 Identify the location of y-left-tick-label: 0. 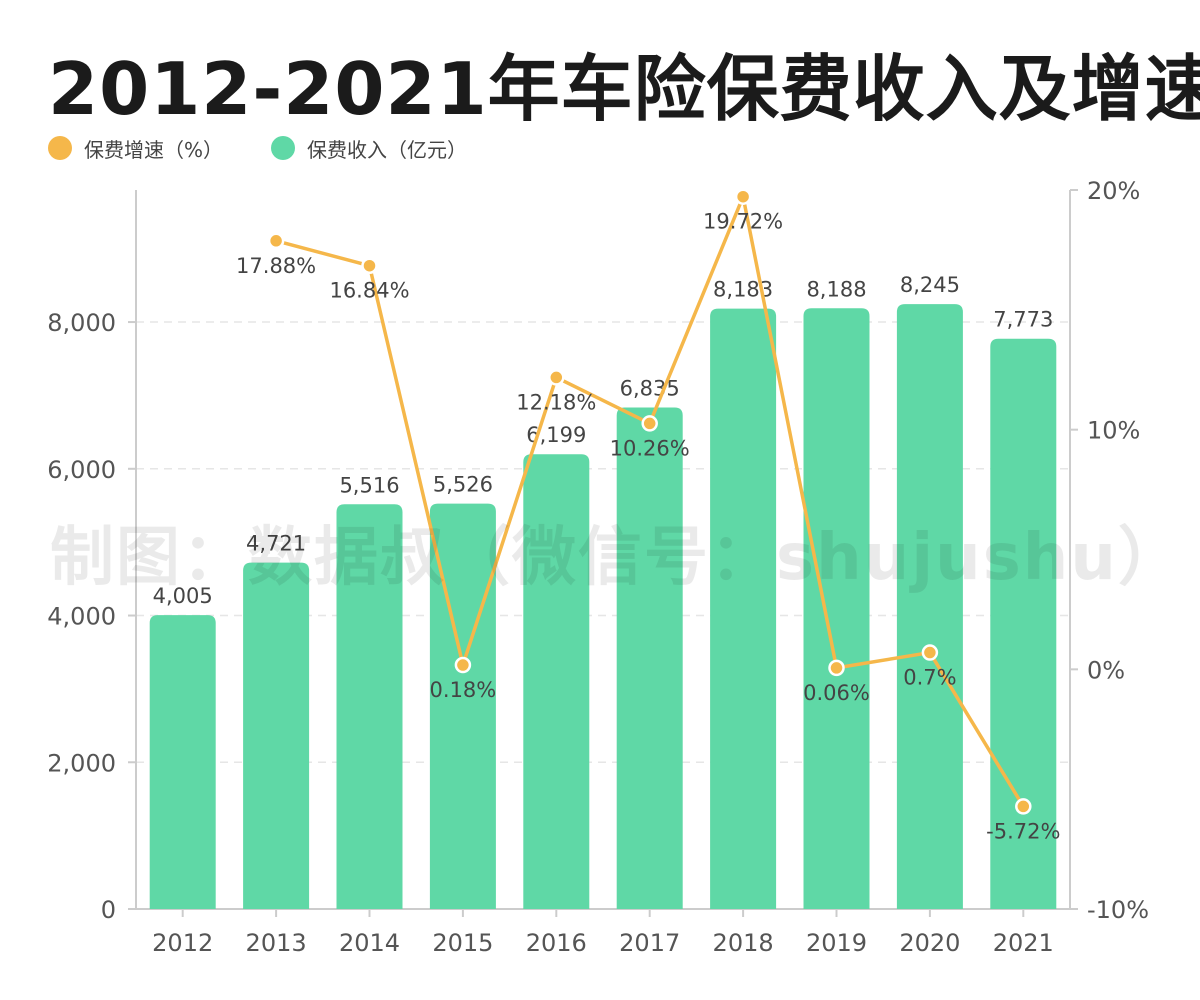
(108, 910).